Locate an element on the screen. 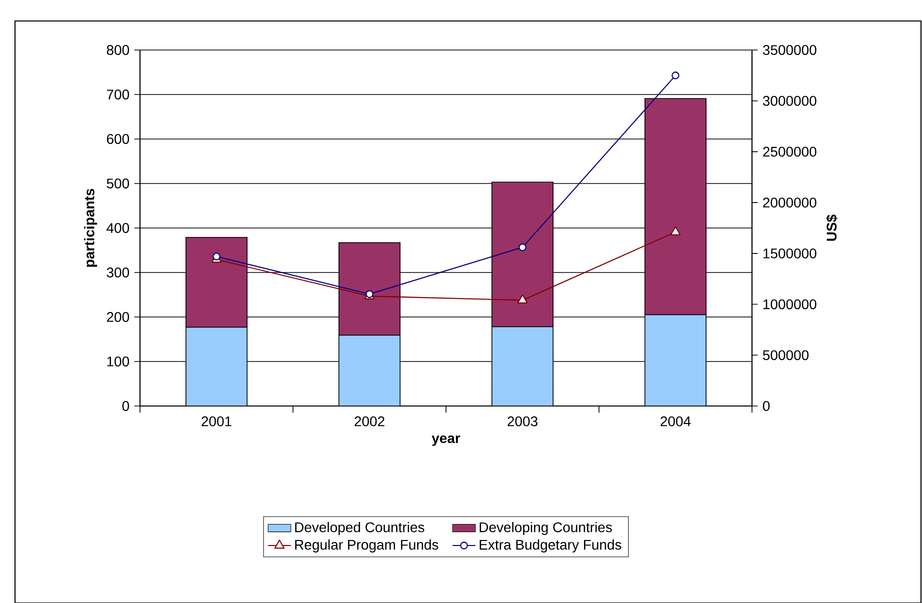 This screenshot has height=603, width=922. y-tick-label: 600 is located at coordinates (118, 139).